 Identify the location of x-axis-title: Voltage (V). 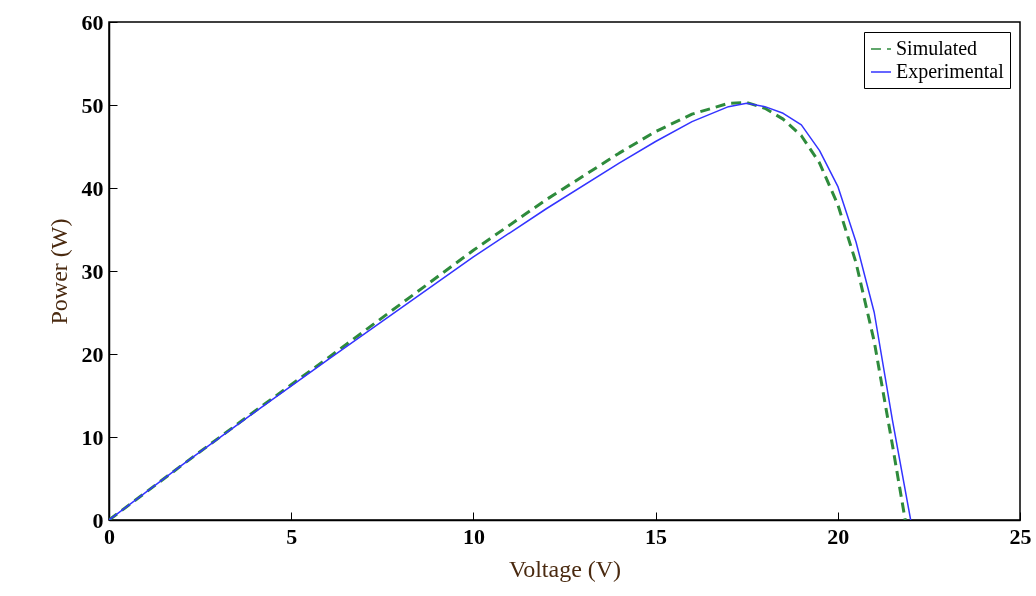
(565, 568).